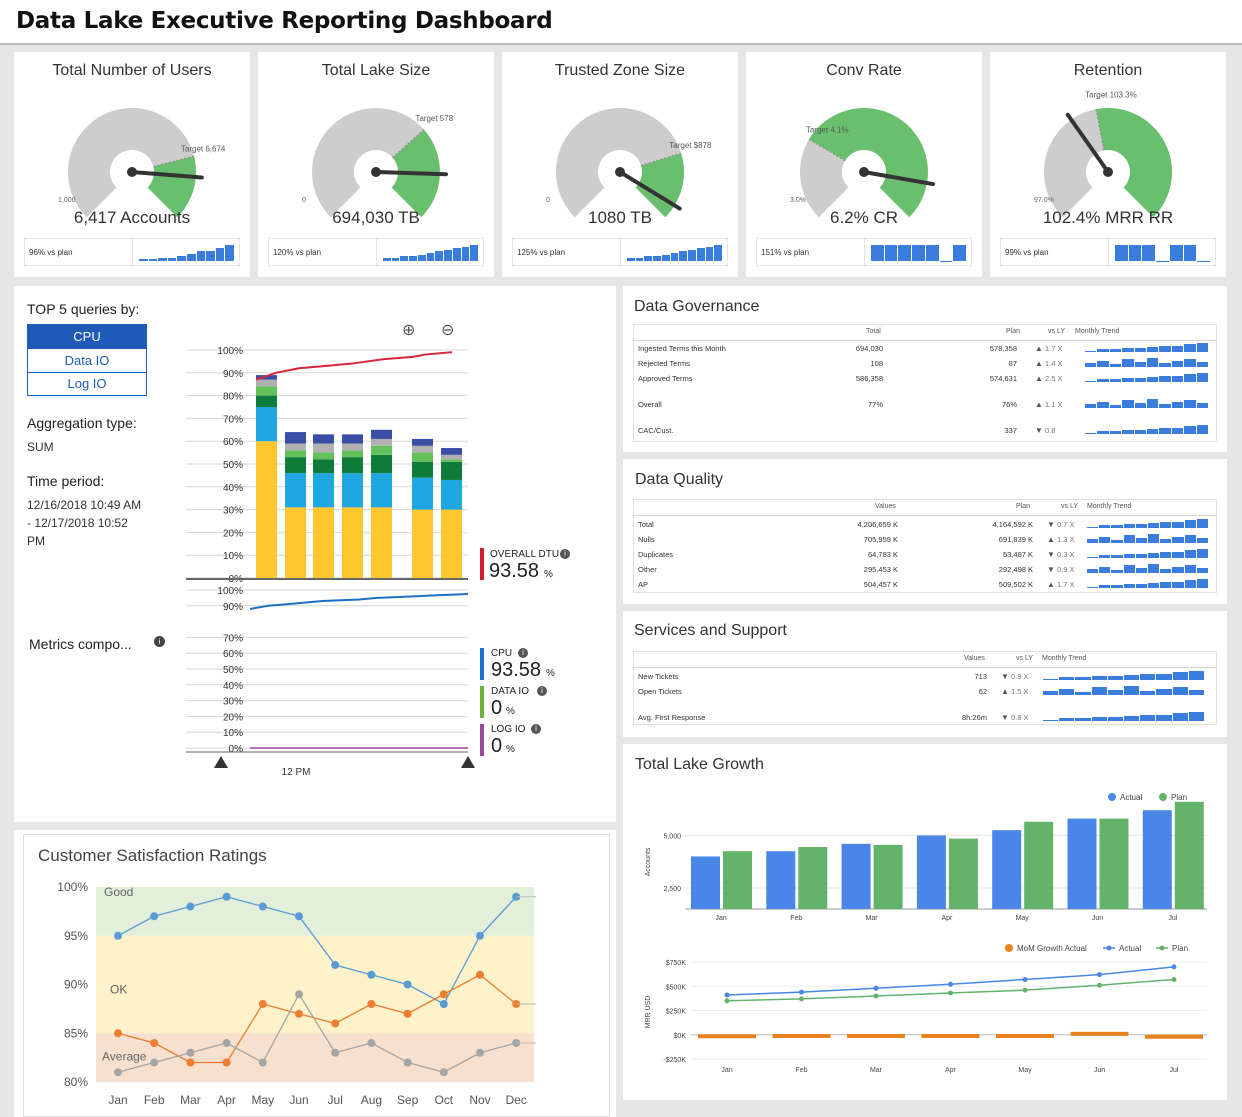  What do you see at coordinates (548, 574) in the screenshot?
I see `overall-dtu-unit: %` at bounding box center [548, 574].